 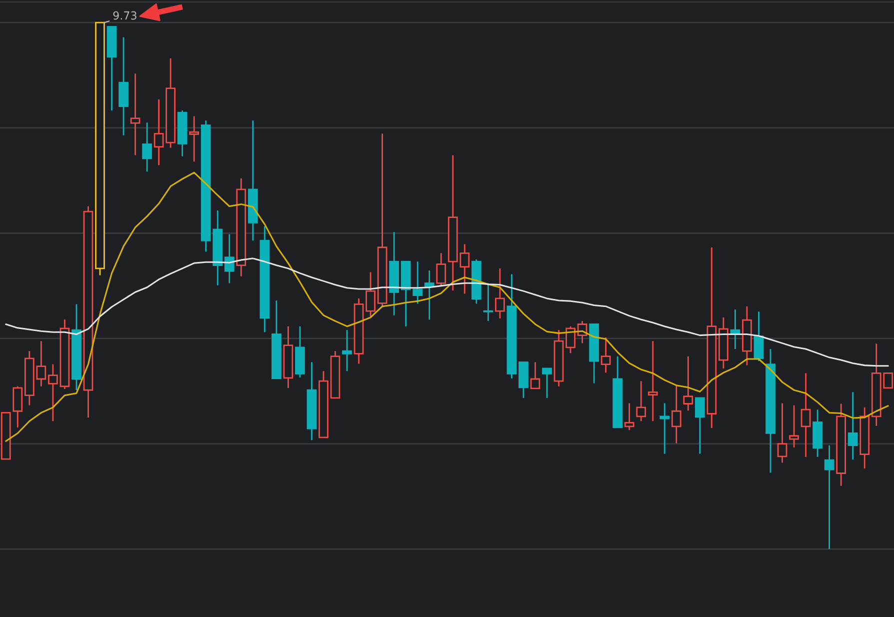 I want to click on text: 9.73, so click(x=124, y=15).